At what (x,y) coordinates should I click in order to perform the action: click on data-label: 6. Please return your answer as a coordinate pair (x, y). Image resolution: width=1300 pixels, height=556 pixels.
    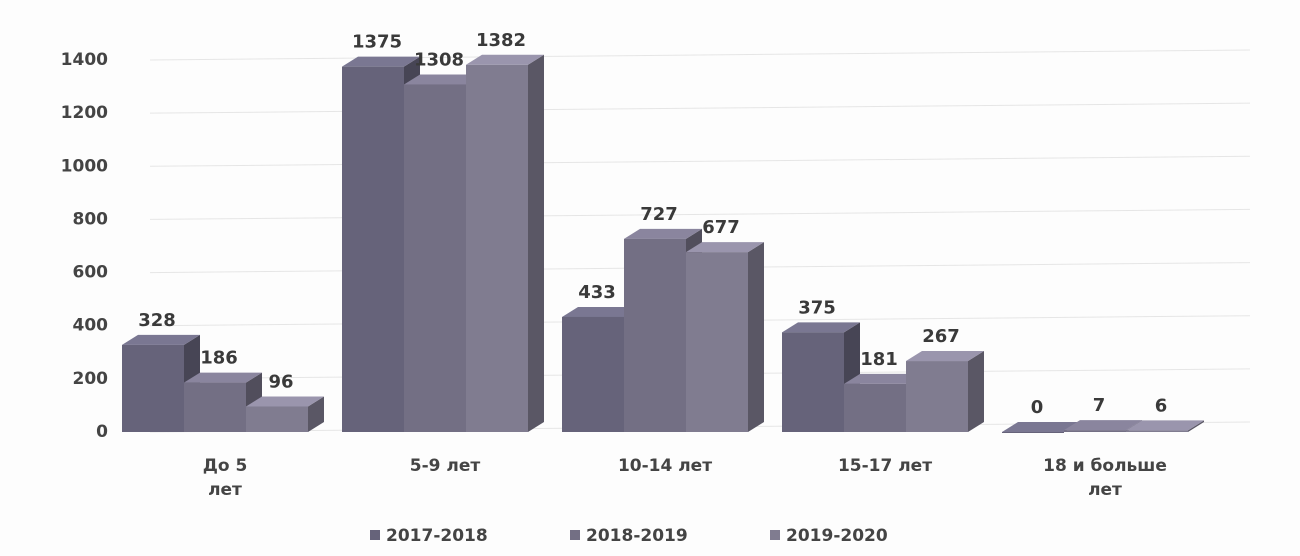
    Looking at the image, I should click on (1161, 405).